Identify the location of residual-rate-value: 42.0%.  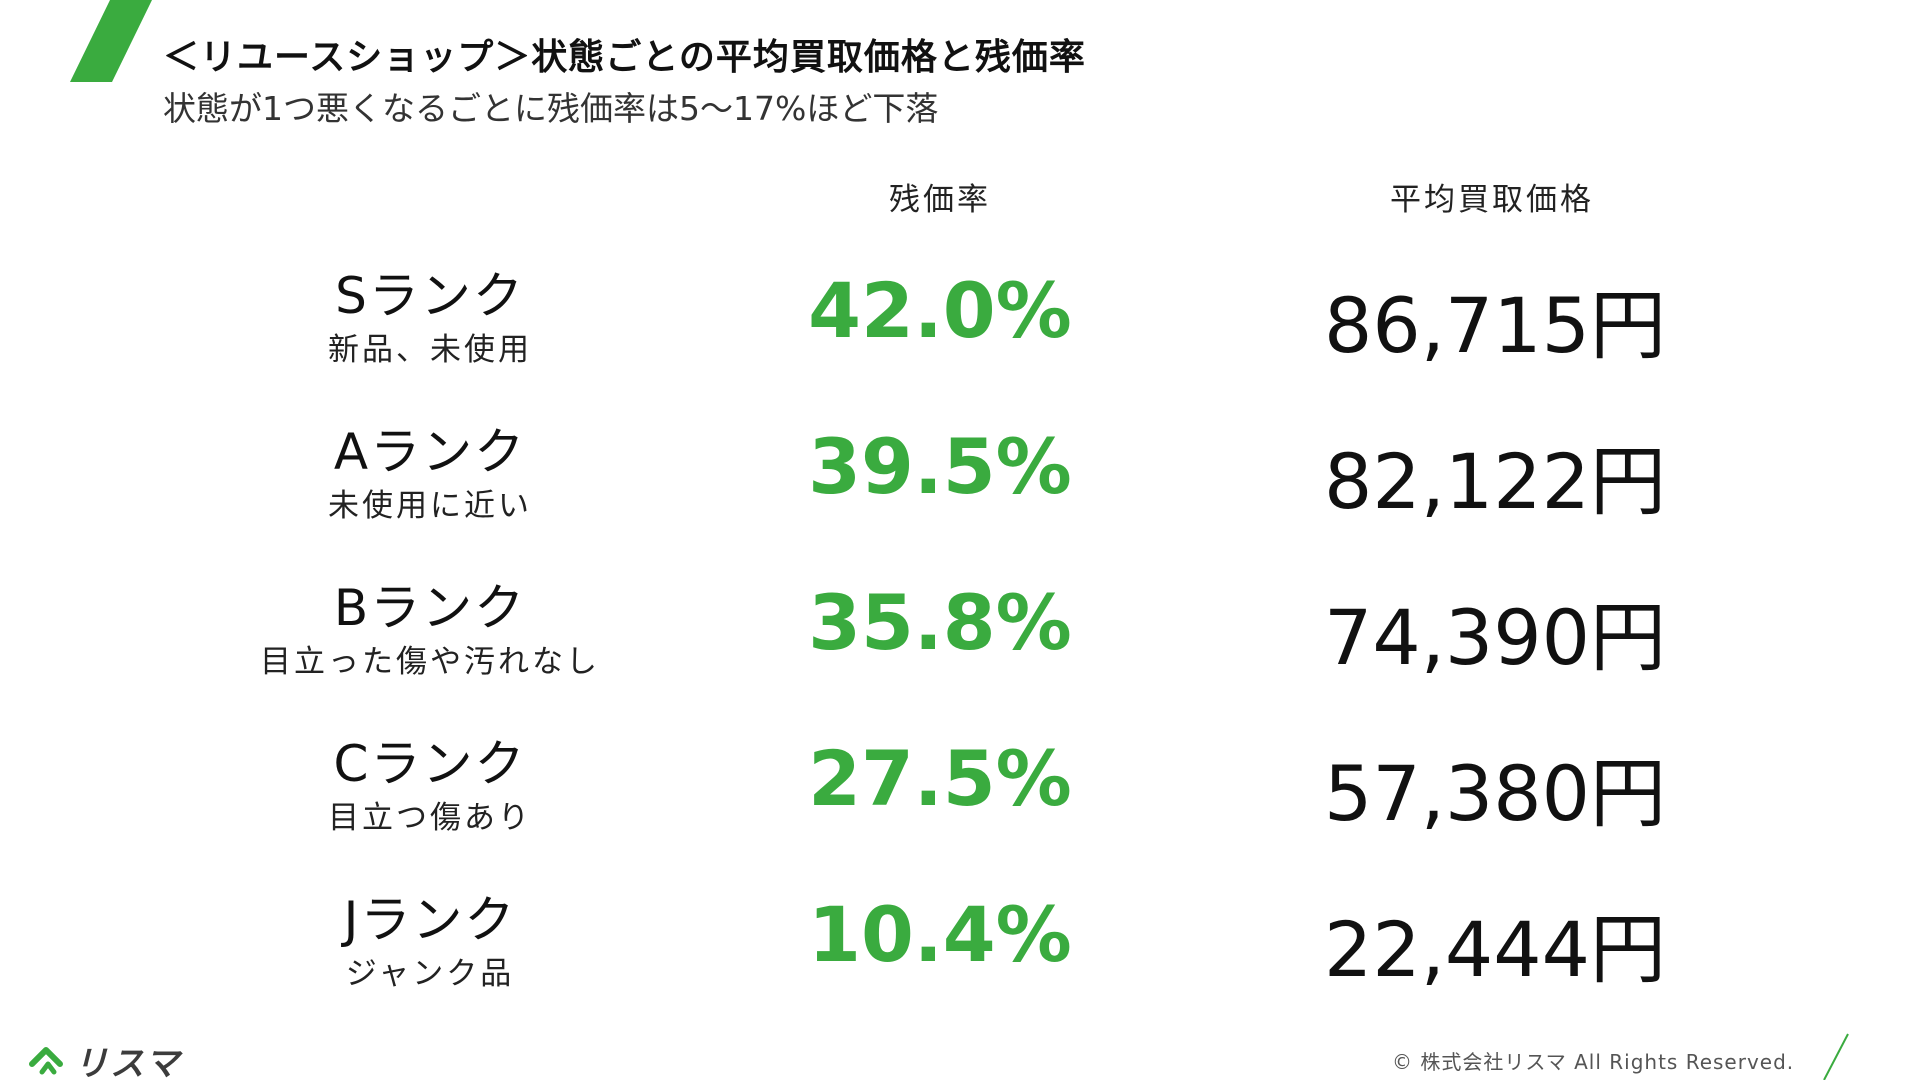
(940, 310).